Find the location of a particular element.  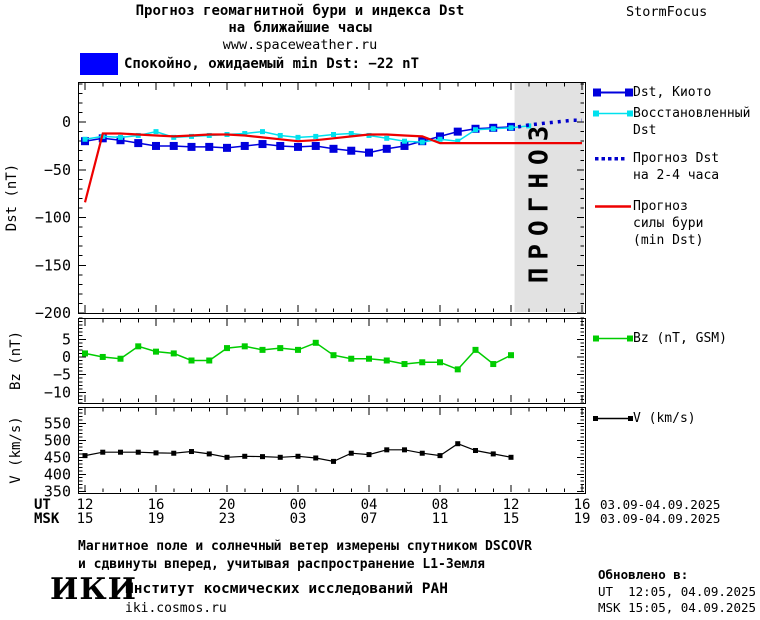

ut-hour-tick: 08 is located at coordinates (440, 505).